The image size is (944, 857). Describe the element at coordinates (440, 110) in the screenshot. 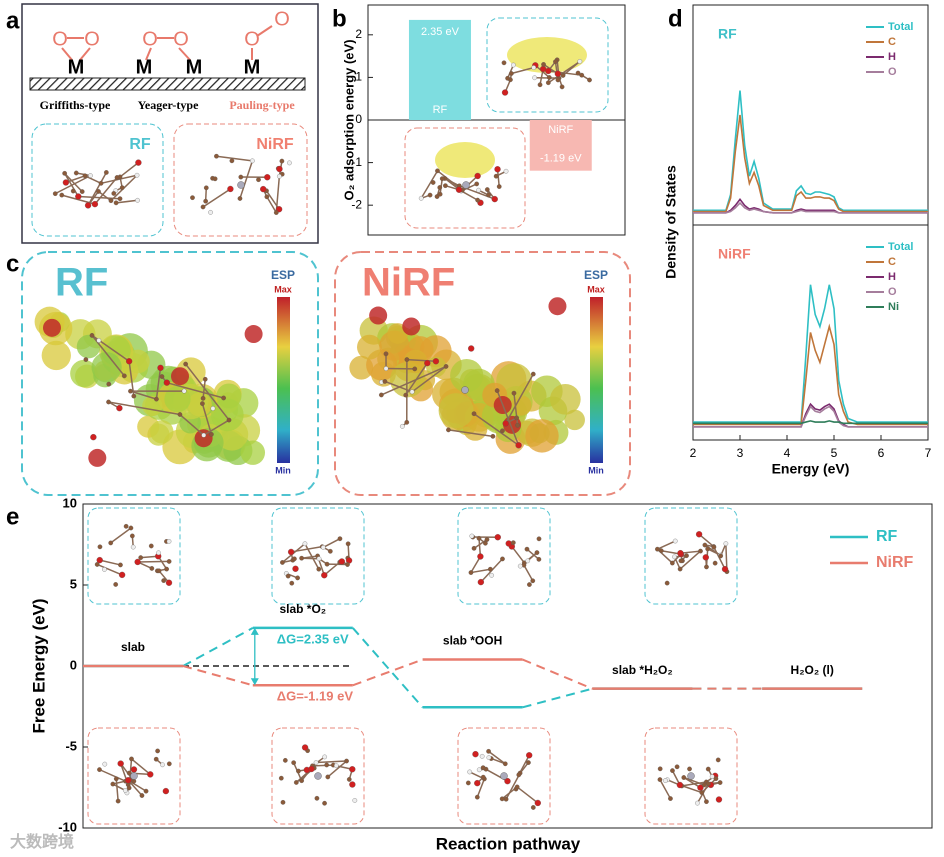

I see `category-label: RF` at that location.